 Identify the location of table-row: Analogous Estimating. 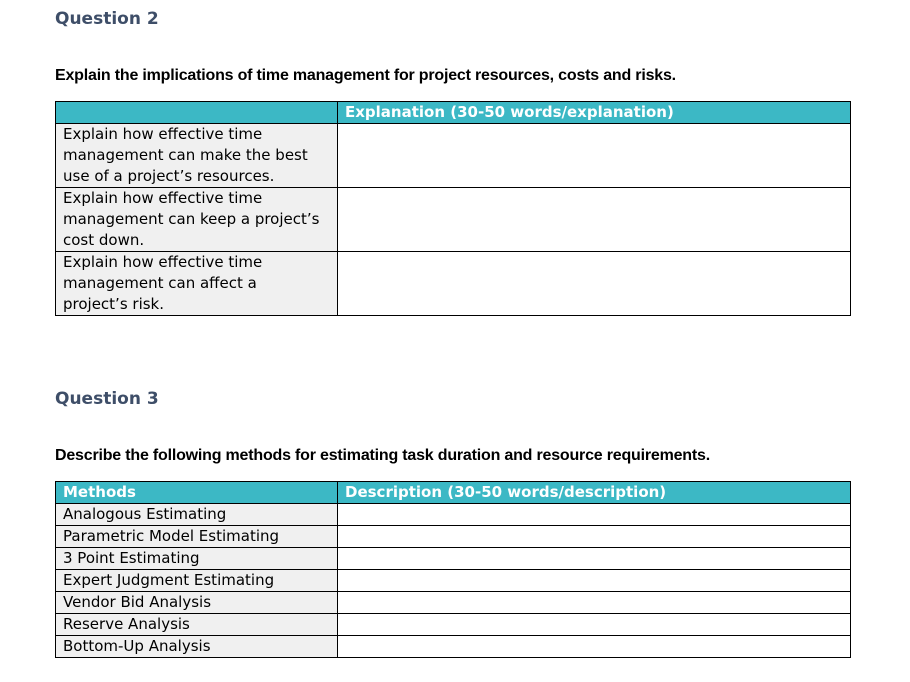
(453, 514).